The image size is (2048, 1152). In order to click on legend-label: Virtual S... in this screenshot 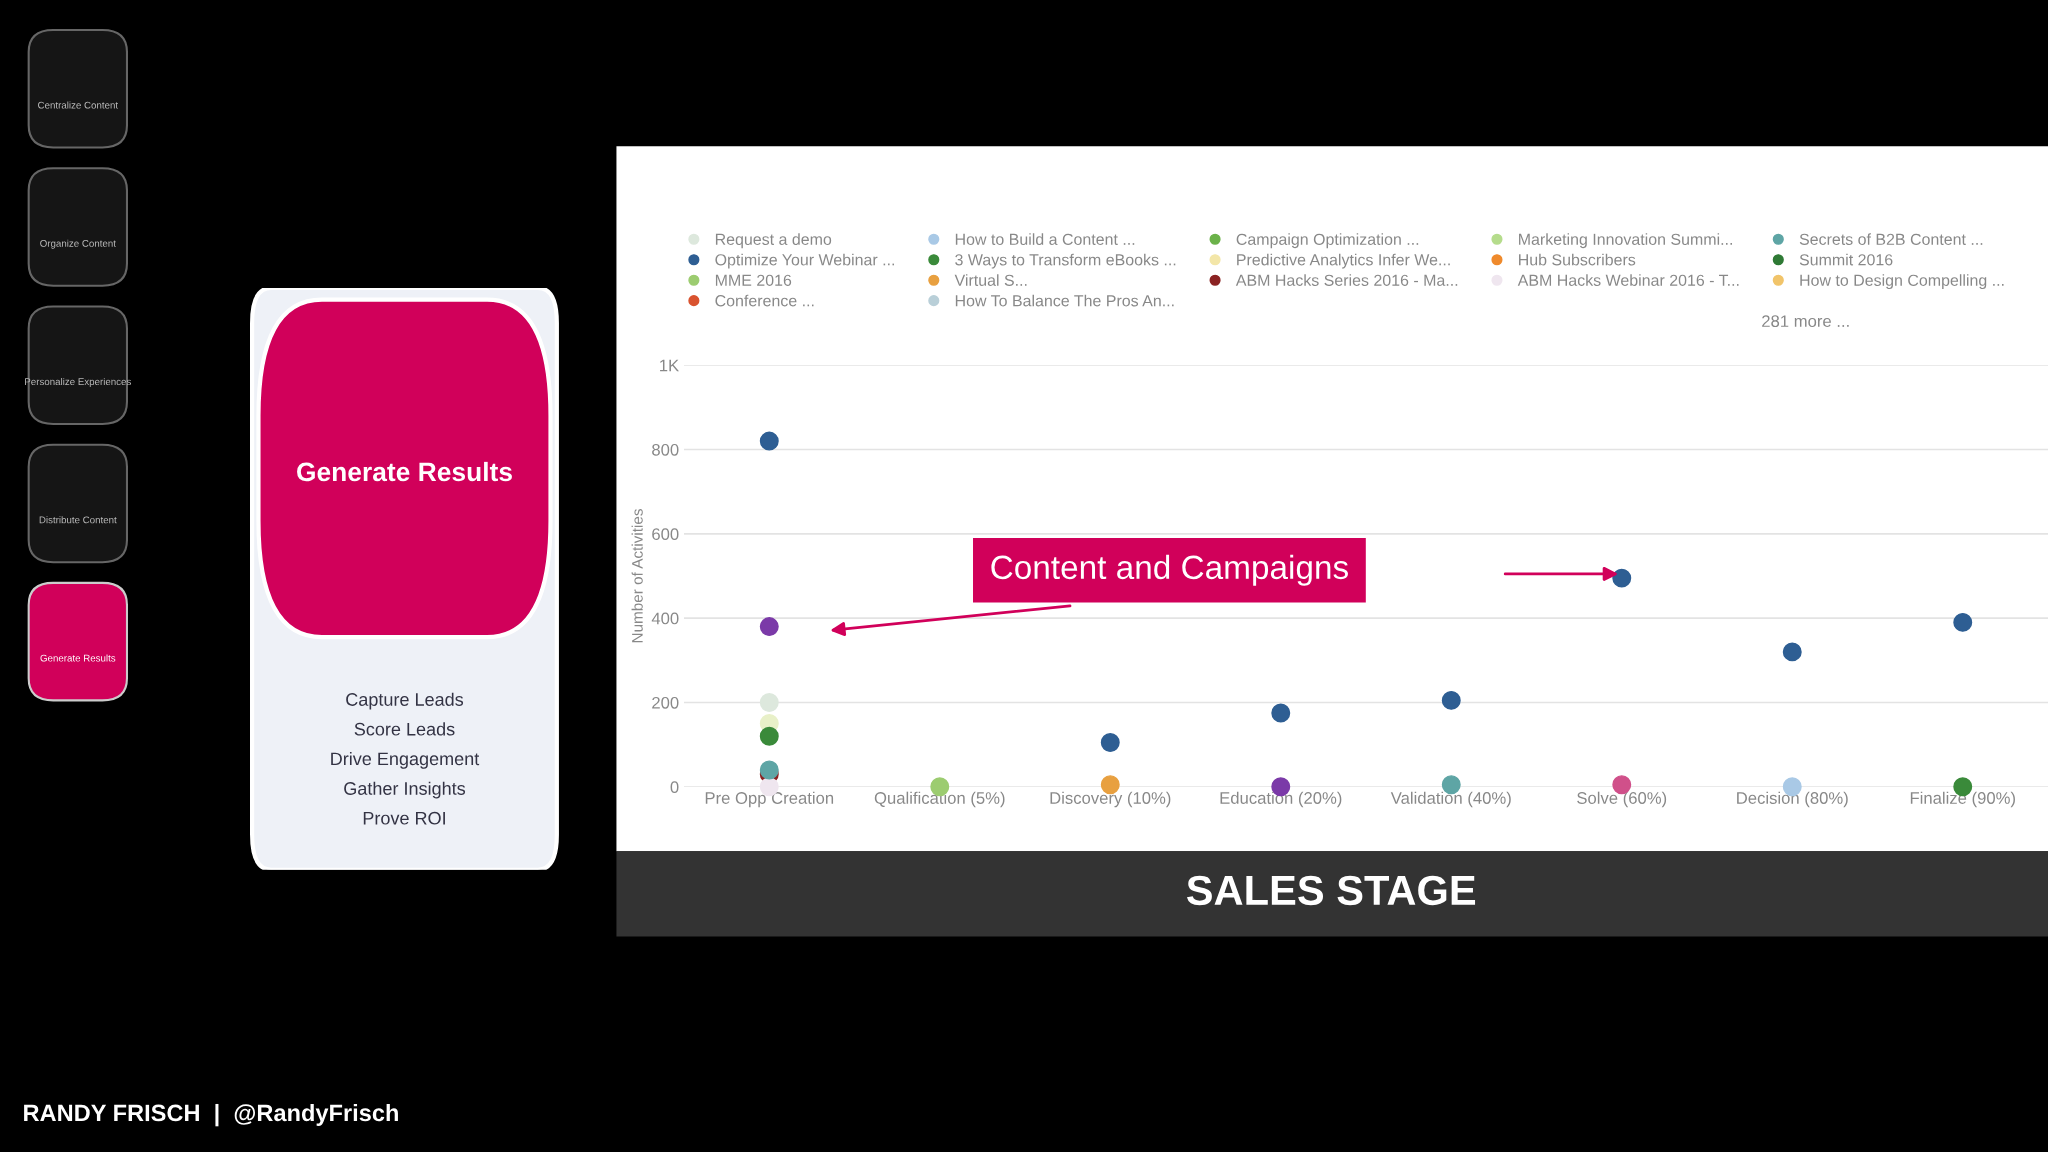, I will do `click(990, 280)`.